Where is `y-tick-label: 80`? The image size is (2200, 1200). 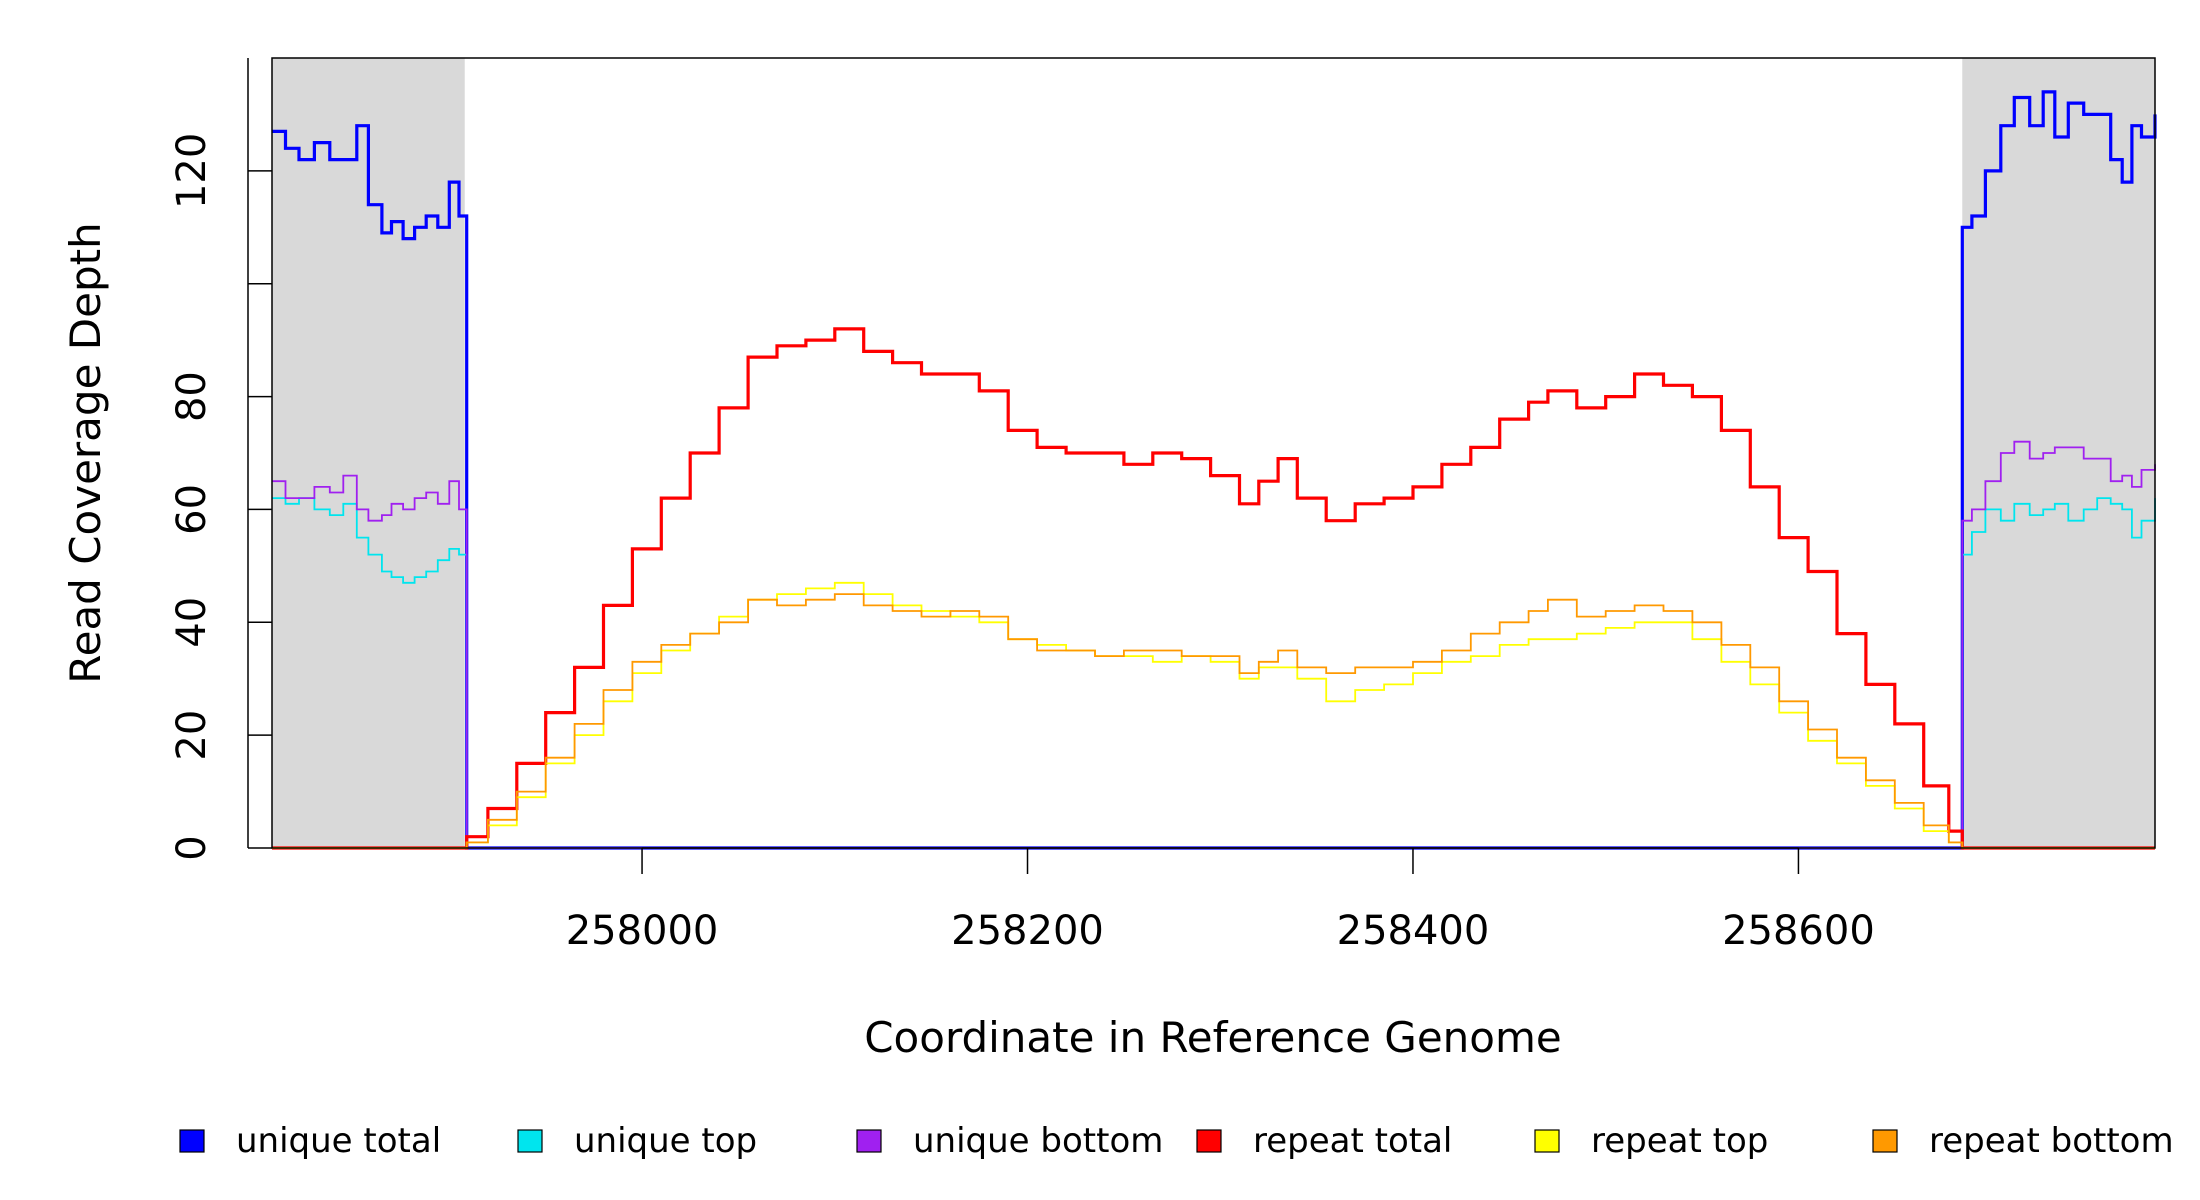
y-tick-label: 80 is located at coordinates (192, 396).